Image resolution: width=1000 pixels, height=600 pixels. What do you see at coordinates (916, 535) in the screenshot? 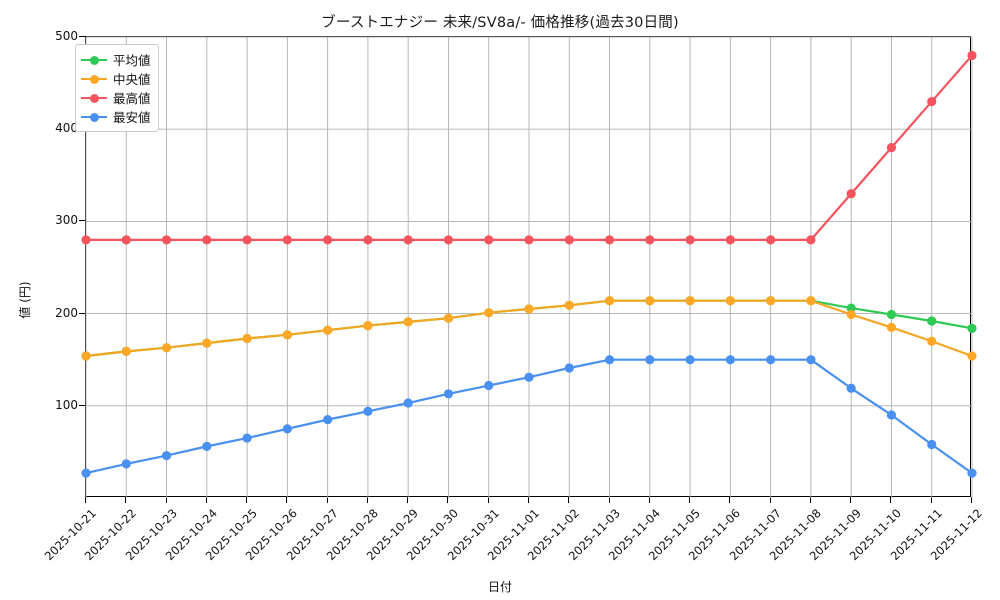
I see `x-tick-label: 2025-11-11` at bounding box center [916, 535].